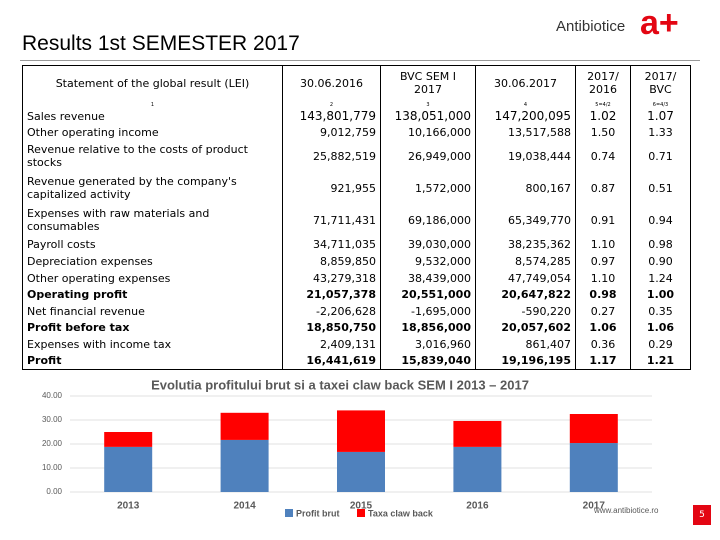 The width and height of the screenshot is (720, 540). I want to click on x-tick-label: 2015, so click(361, 506).